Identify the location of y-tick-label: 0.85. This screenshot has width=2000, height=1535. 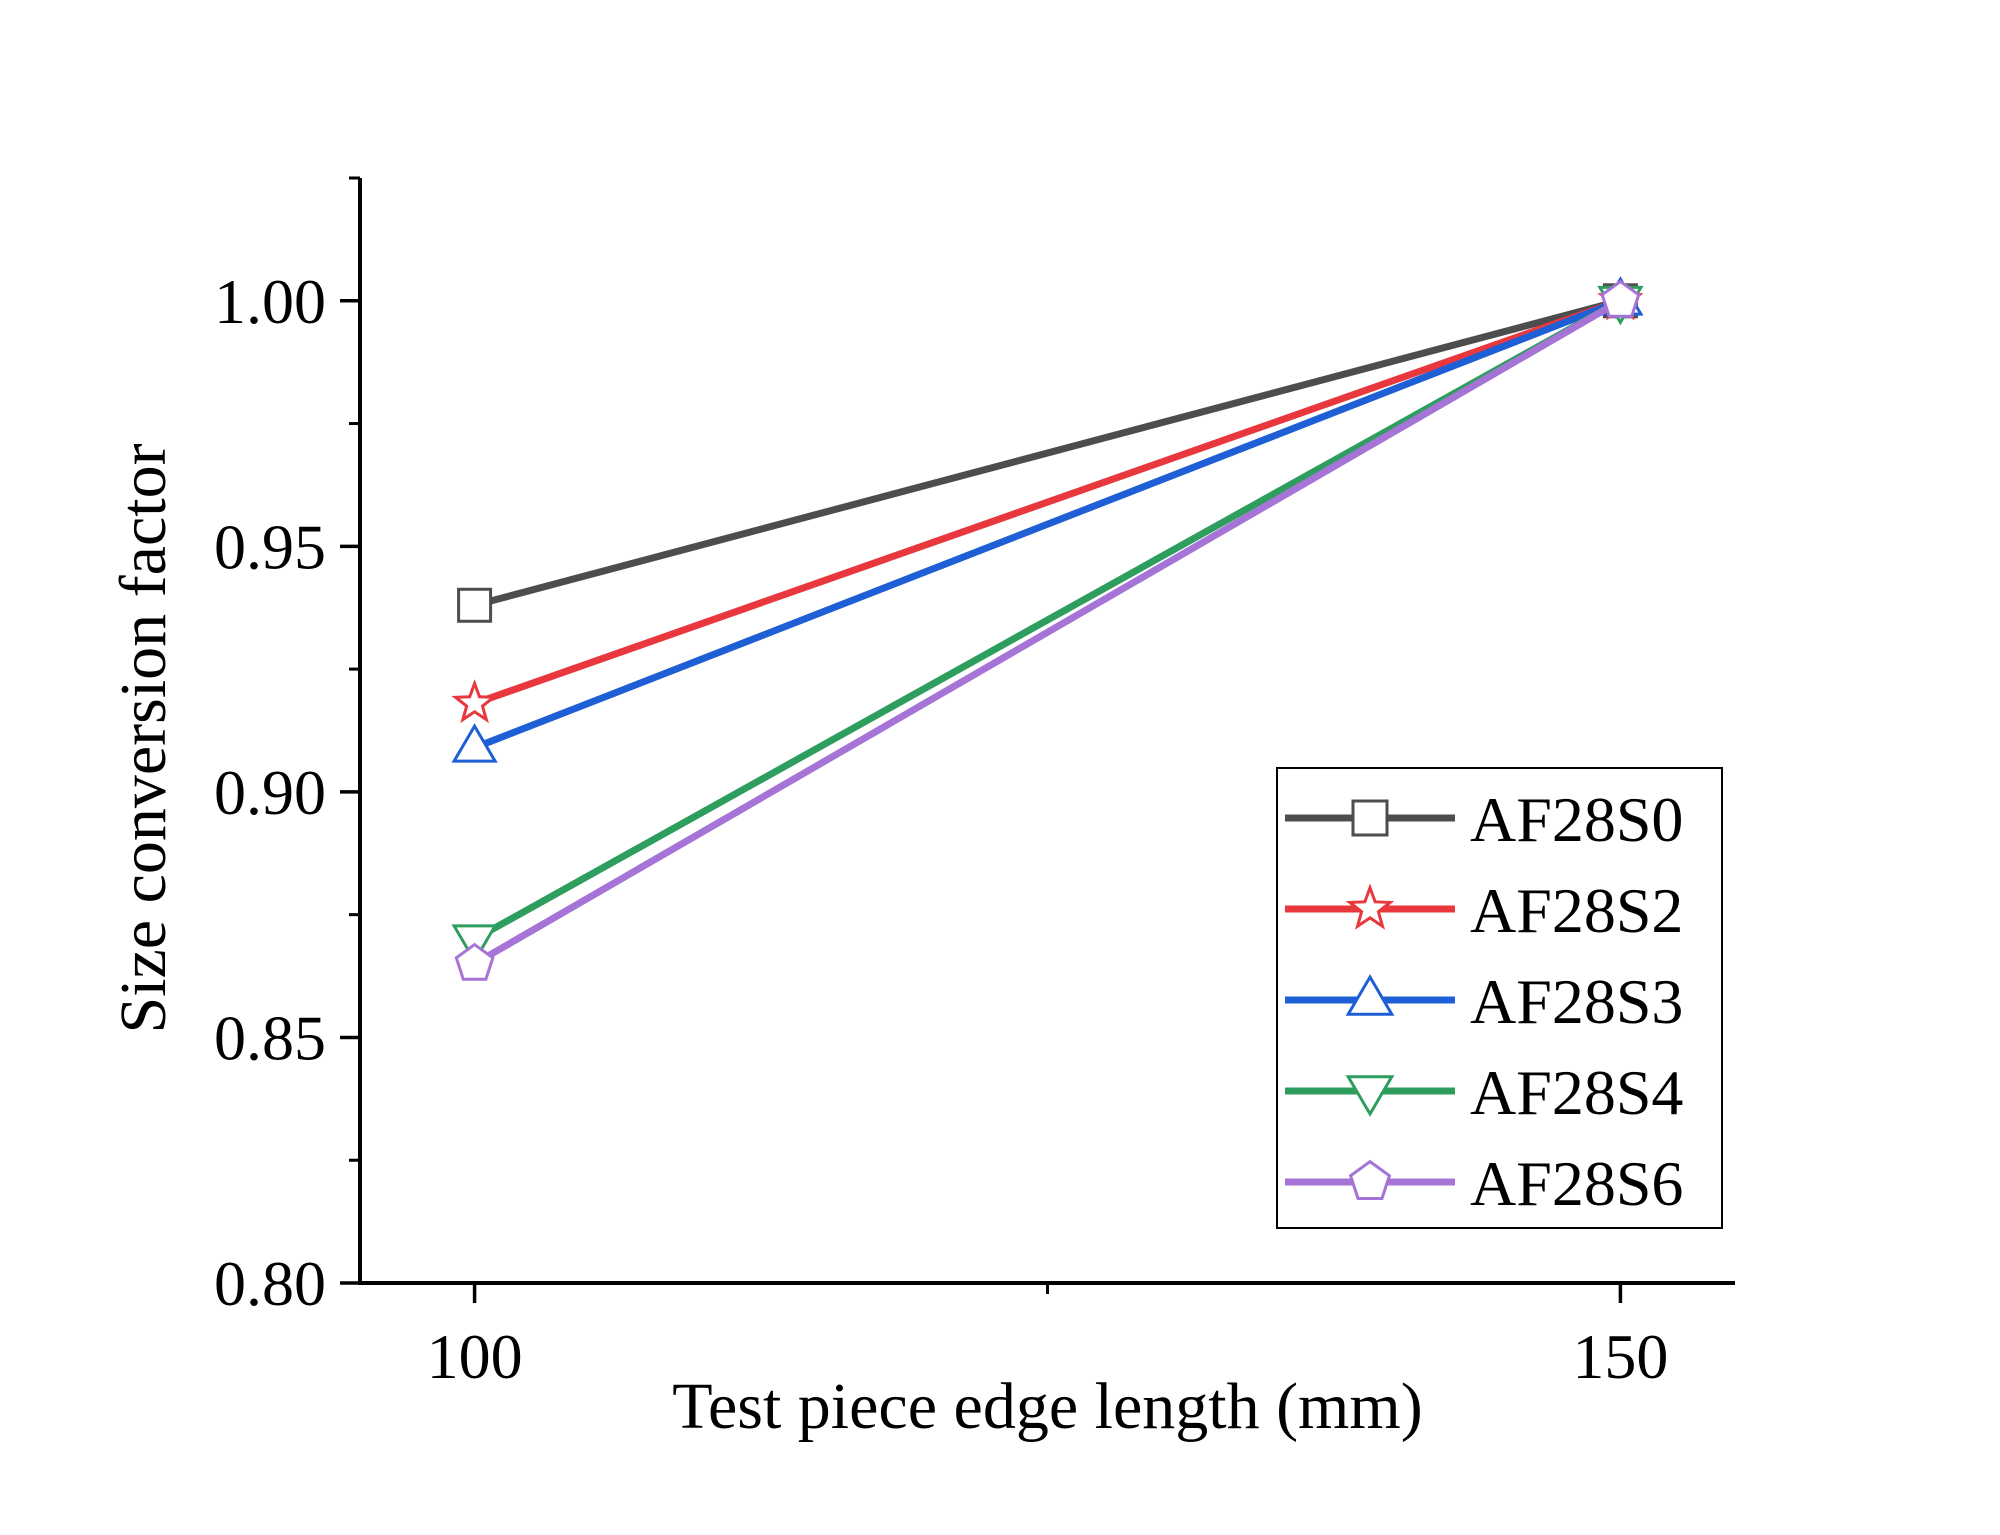
(270, 1037).